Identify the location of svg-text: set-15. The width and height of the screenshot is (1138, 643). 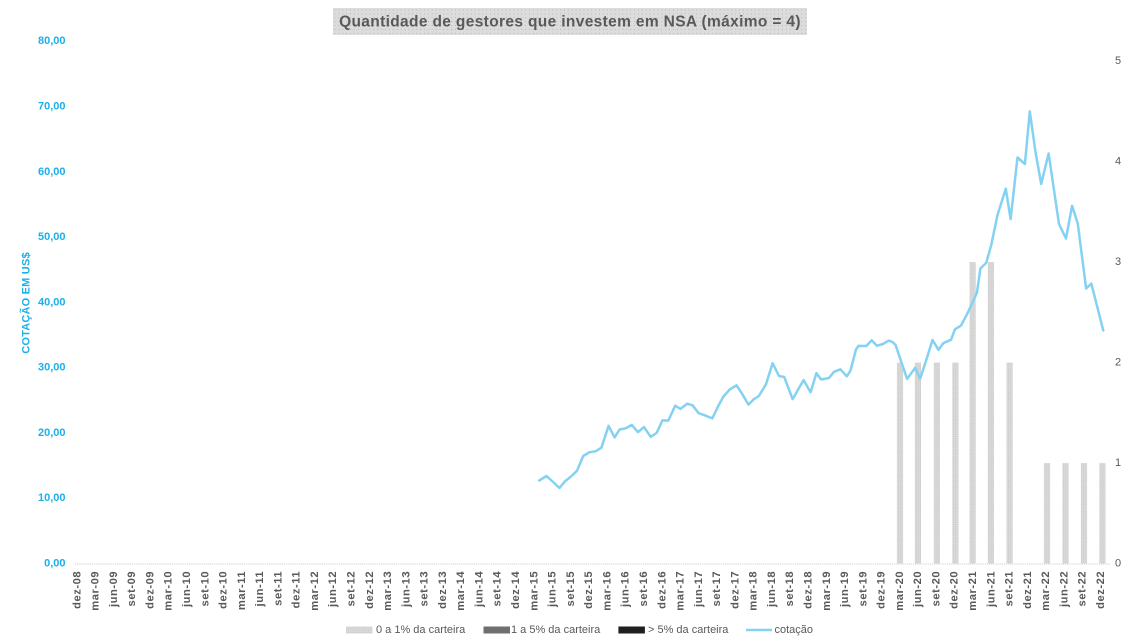
(571, 589).